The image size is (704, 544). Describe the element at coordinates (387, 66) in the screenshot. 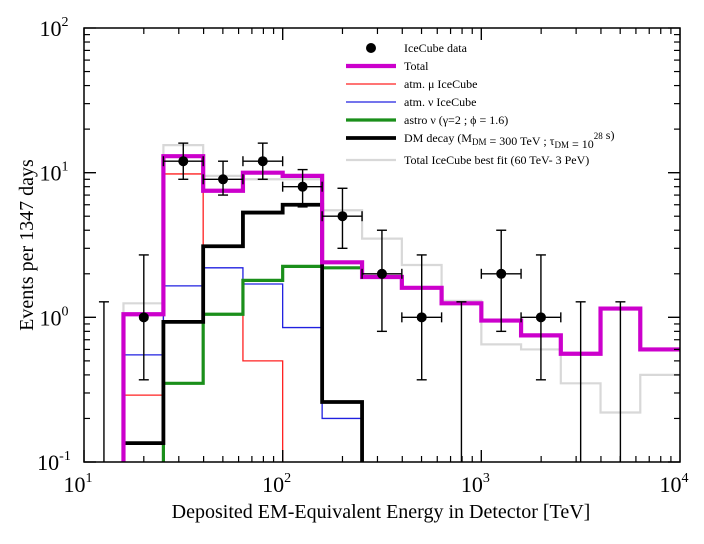

I see `legend-item: Total` at that location.